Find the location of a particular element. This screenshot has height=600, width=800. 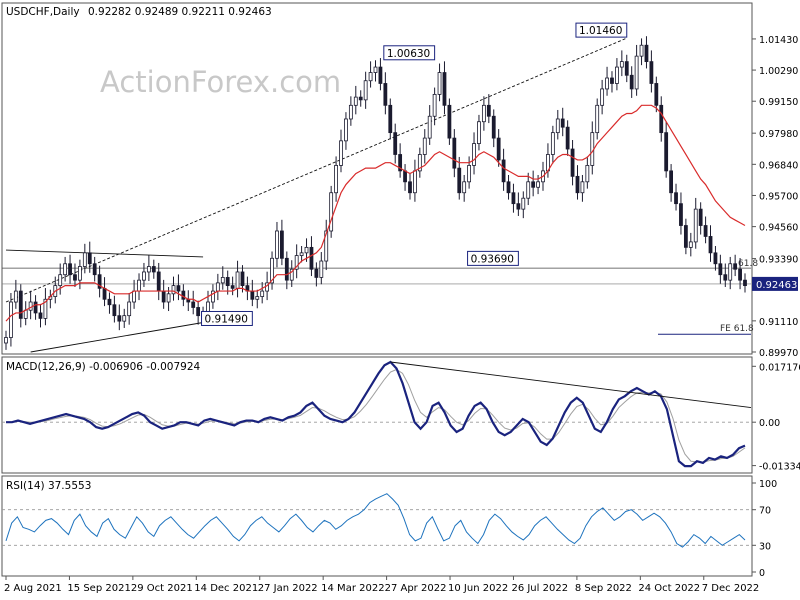

price-tick-label: 0.93390 is located at coordinates (778, 260).